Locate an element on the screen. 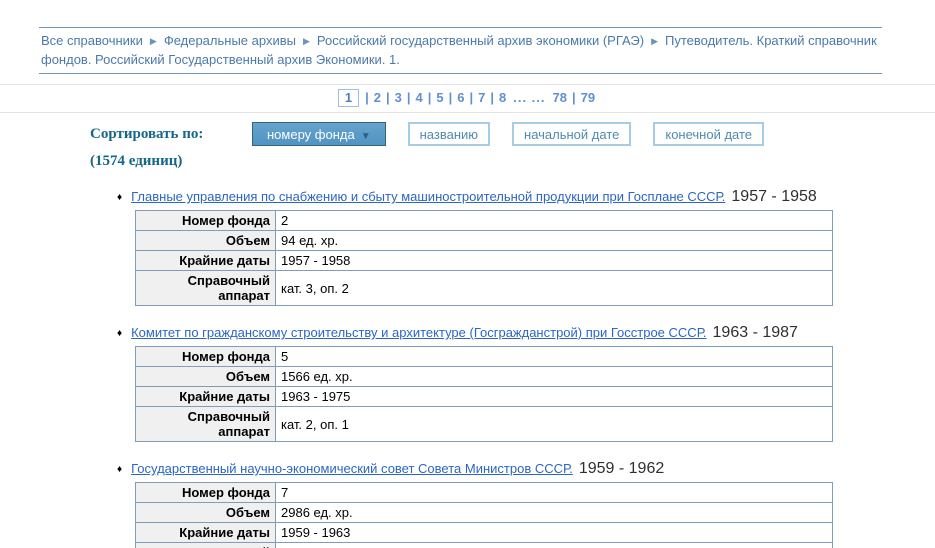  field-value: кат. 2, оп. 1 is located at coordinates (554, 424).